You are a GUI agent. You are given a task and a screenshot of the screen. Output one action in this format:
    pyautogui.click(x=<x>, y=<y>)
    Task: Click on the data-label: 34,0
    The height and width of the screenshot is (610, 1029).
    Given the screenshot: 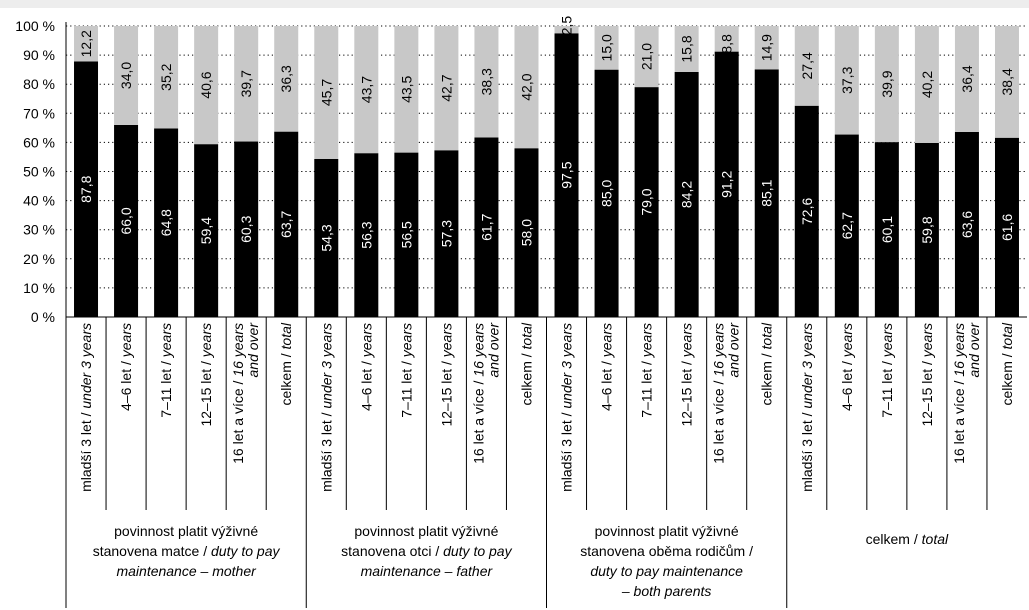 What is the action you would take?
    pyautogui.click(x=126, y=75)
    